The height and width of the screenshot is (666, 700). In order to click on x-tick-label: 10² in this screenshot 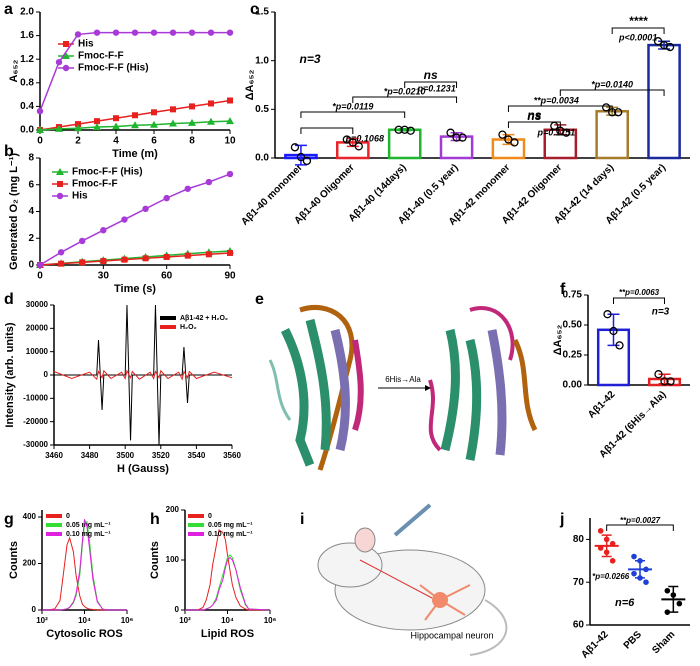, I will do `click(185, 620)`.